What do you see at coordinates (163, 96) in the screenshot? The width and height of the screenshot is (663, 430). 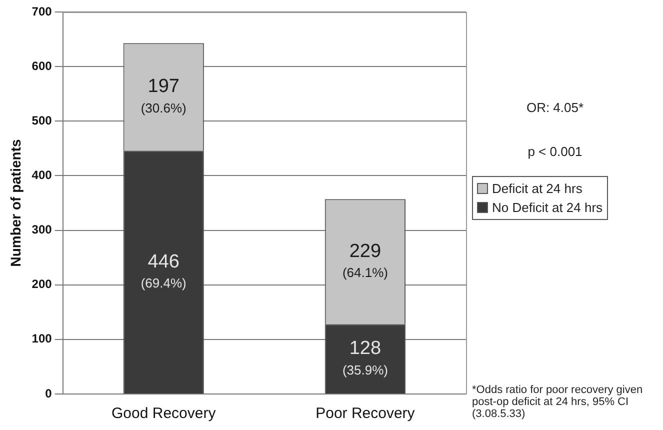 I see `data-label: 197 (30.6%)` at bounding box center [163, 96].